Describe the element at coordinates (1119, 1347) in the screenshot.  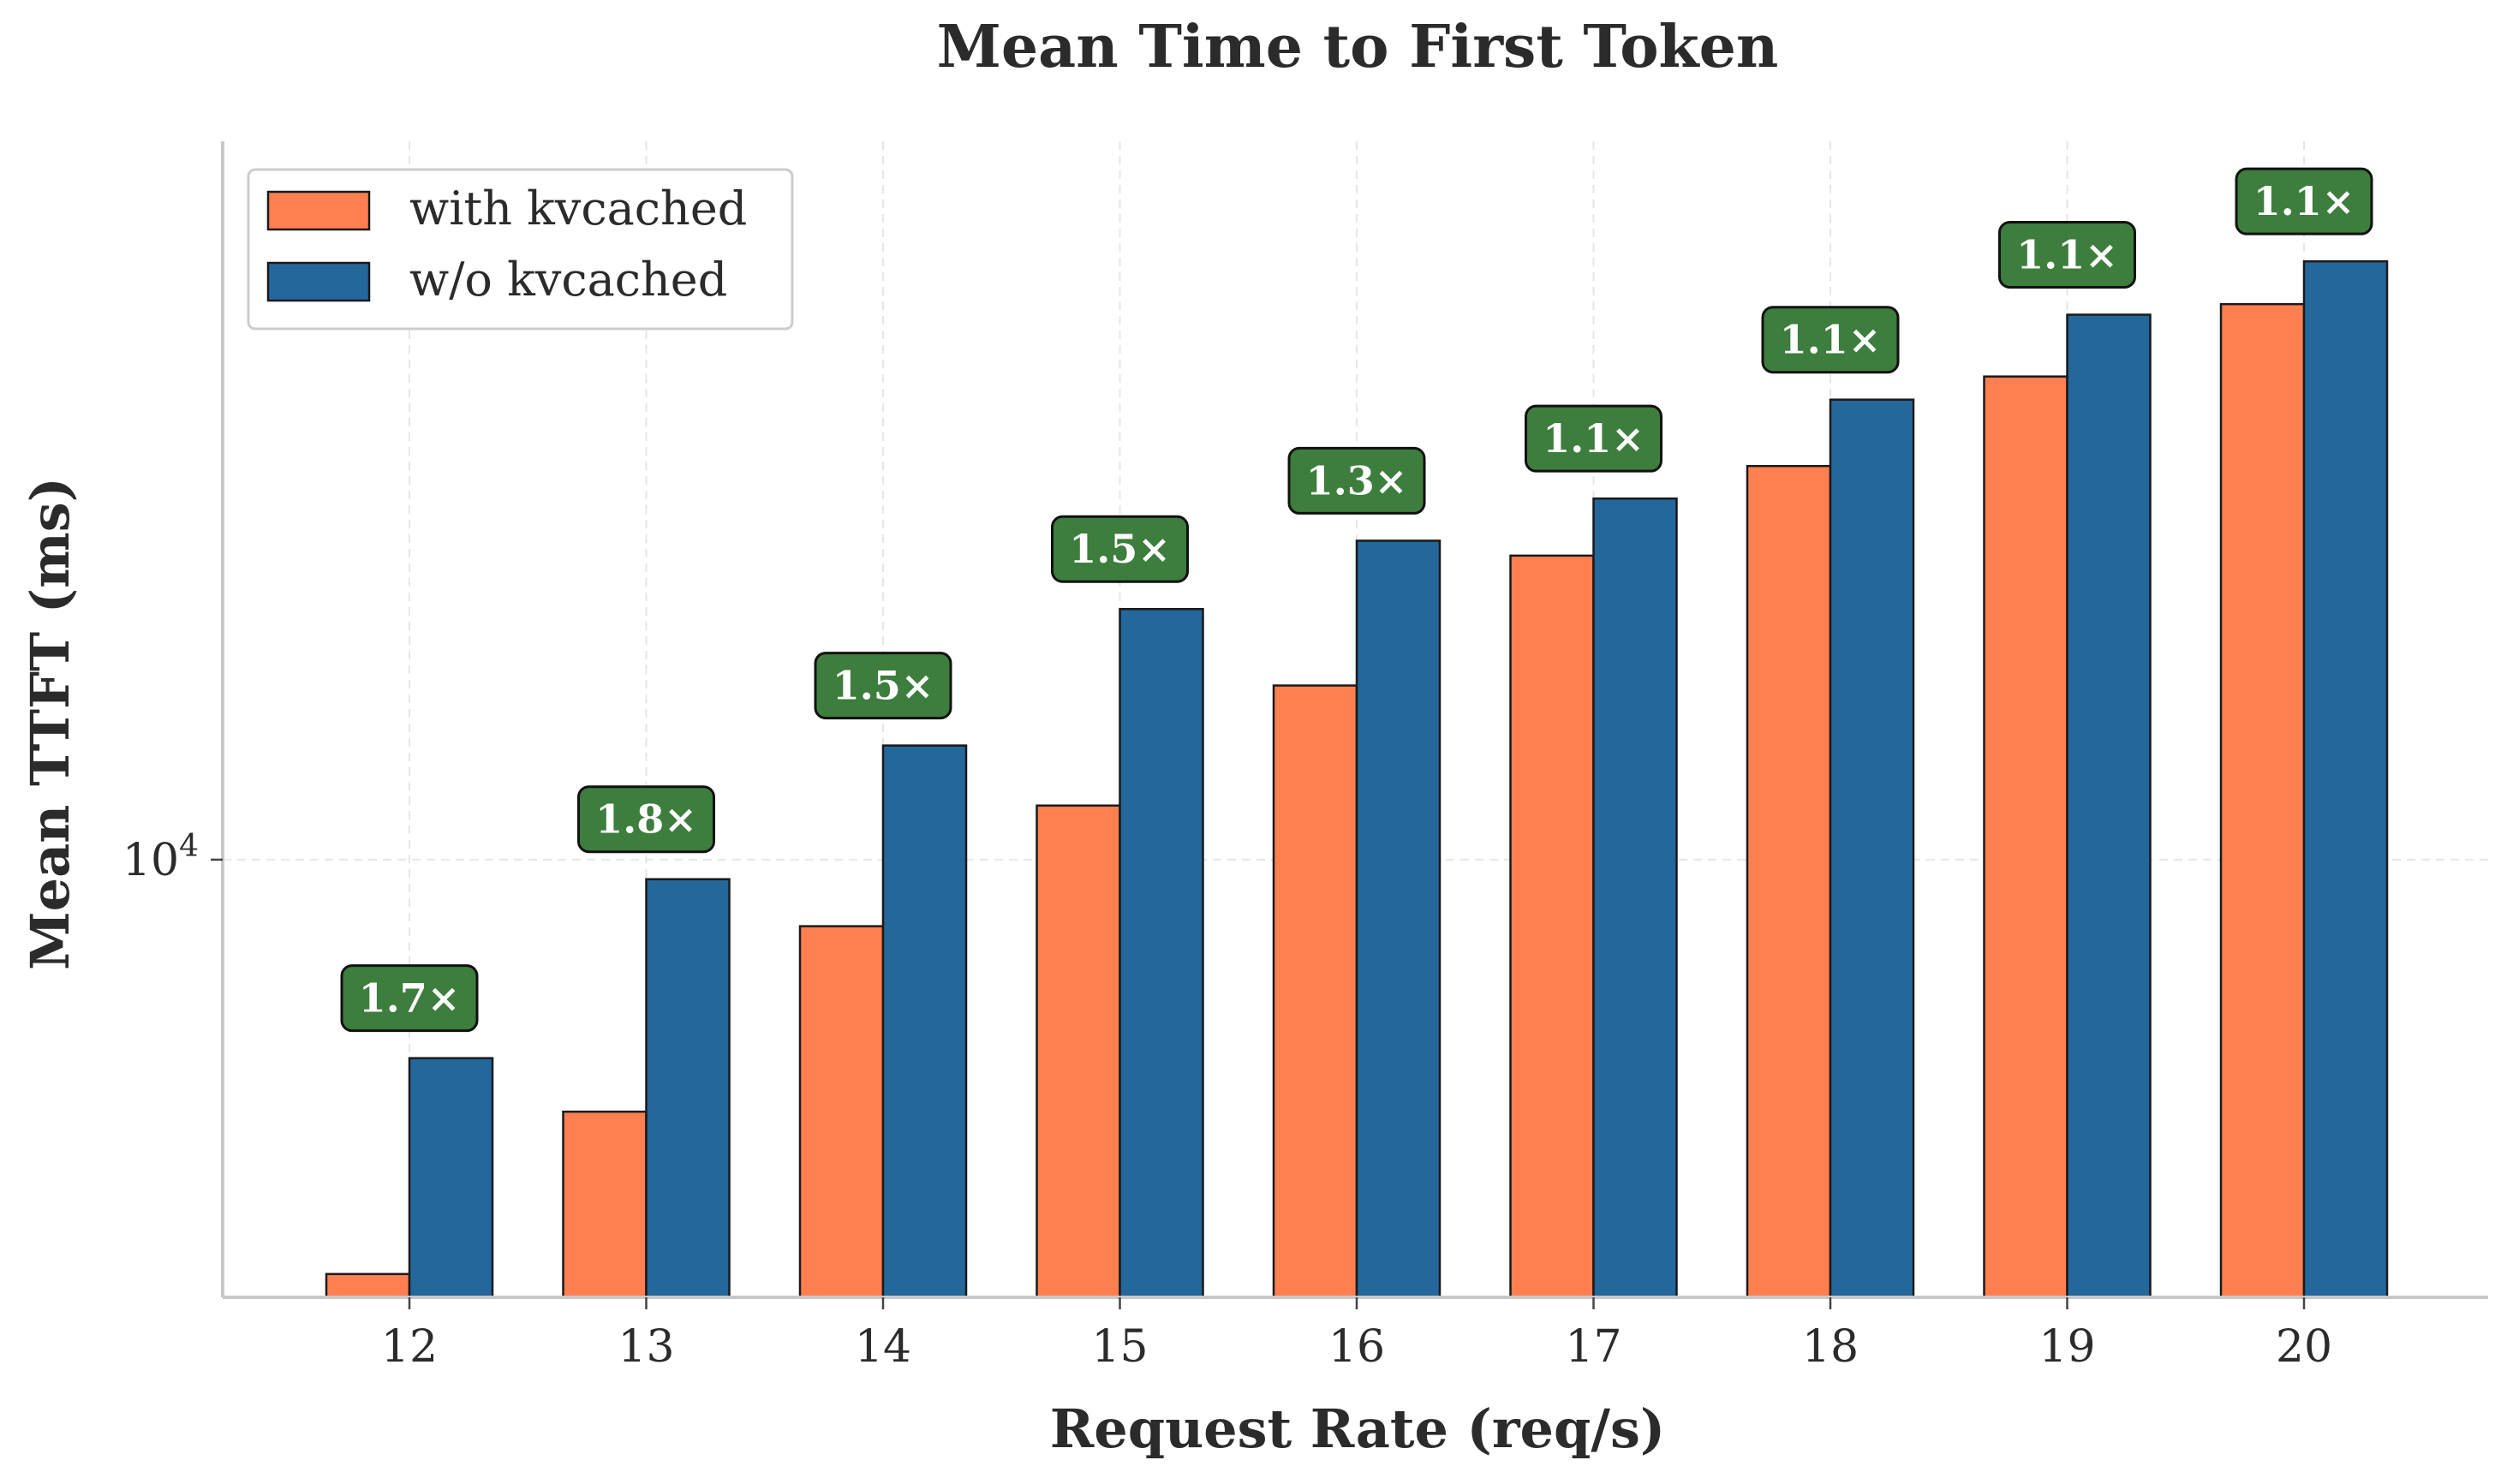
I see `x-tick-label: 15` at that location.